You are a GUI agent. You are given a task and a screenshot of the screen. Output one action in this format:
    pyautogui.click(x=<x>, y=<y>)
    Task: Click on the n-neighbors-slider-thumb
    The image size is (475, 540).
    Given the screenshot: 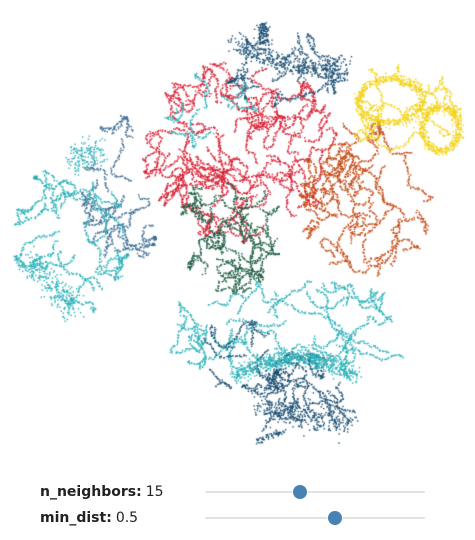 What is the action you would take?
    pyautogui.click(x=299, y=492)
    